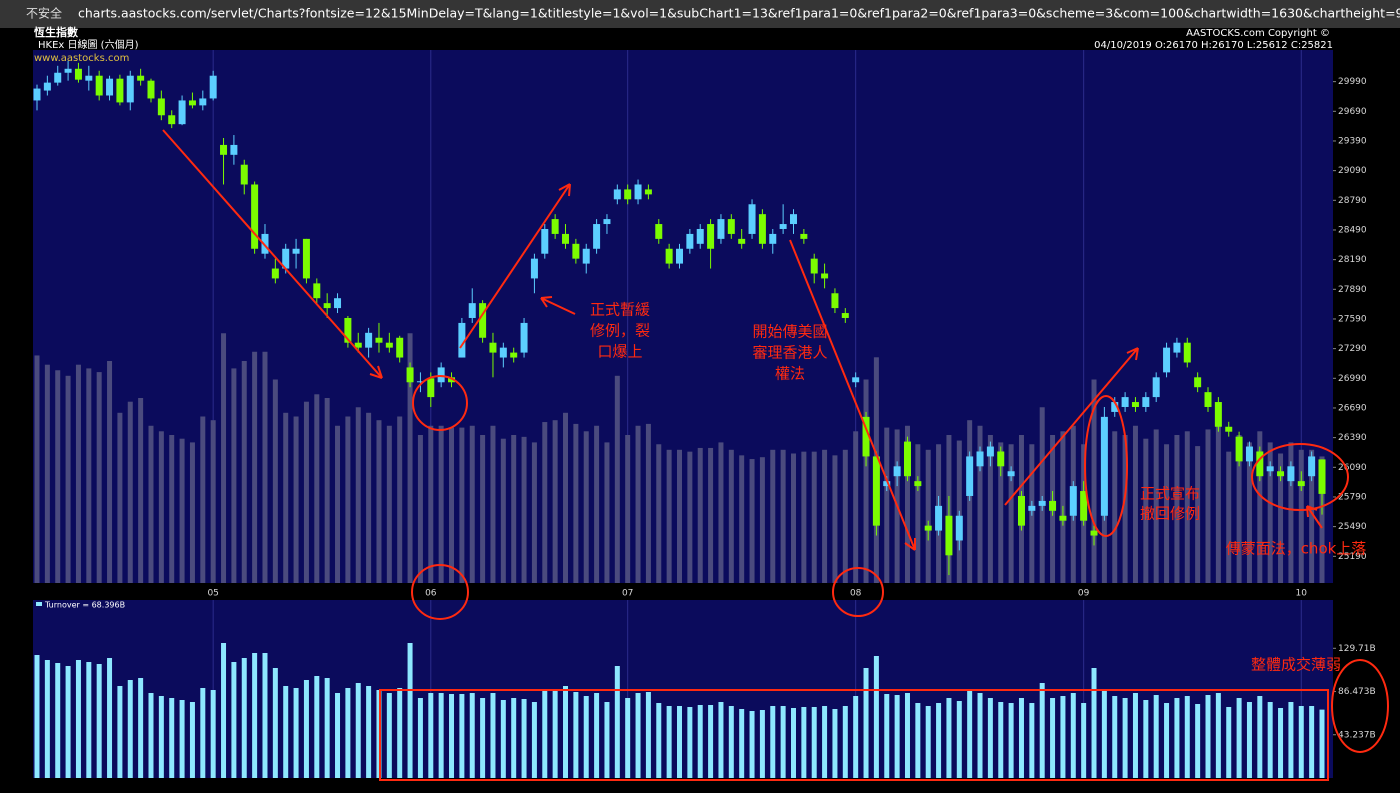 This screenshot has width=1400, height=793. I want to click on chart-subtitle: HKEx 日線圖 (六個月), so click(88, 44).